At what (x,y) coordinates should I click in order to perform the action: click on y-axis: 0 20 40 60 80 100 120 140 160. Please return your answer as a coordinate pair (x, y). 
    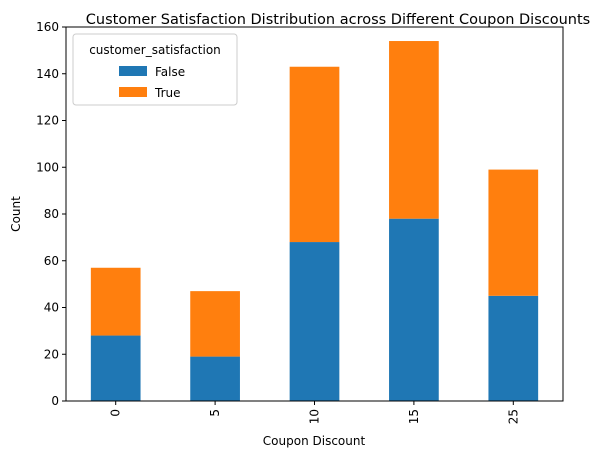
    Looking at the image, I should click on (51, 214).